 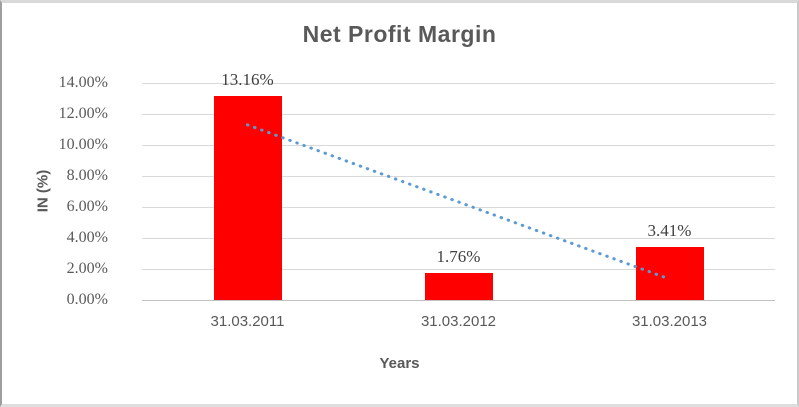 I want to click on bar-data-label: 13.16%, so click(x=247, y=80).